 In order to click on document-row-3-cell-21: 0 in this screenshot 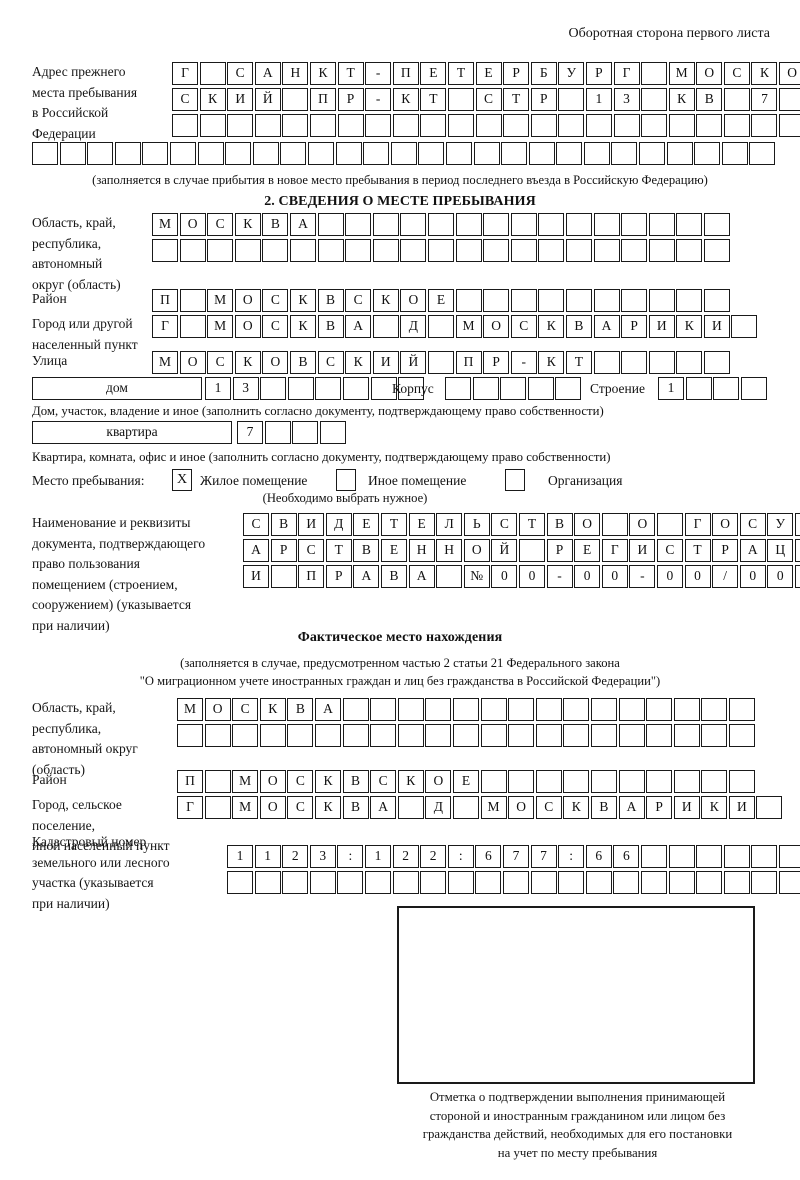, I will do `click(797, 576)`.